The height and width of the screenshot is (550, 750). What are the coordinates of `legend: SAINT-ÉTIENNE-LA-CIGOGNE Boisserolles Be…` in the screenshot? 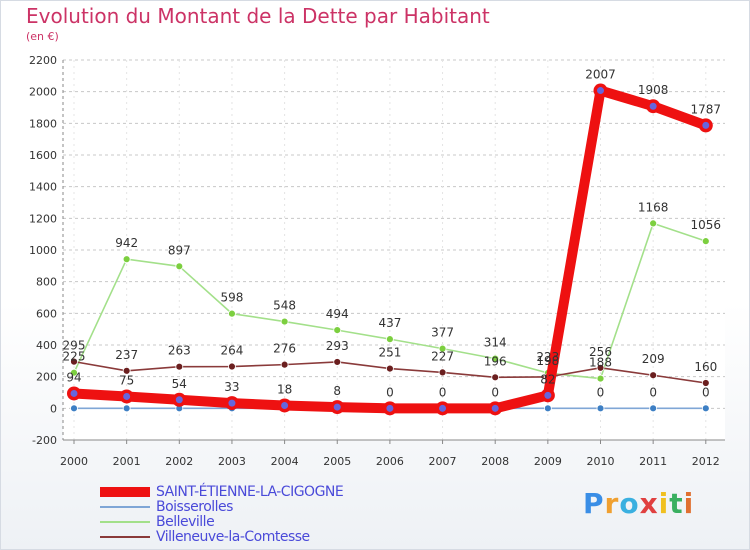 It's located at (250, 515).